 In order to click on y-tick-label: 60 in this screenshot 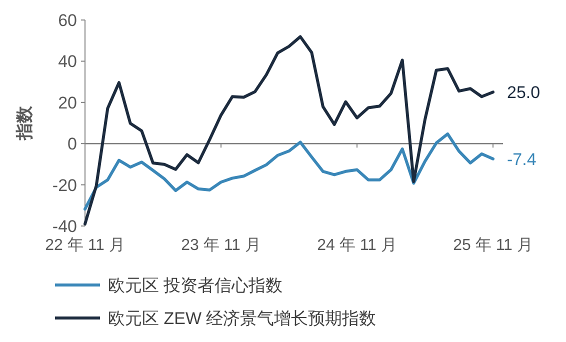, I will do `click(67, 20)`.